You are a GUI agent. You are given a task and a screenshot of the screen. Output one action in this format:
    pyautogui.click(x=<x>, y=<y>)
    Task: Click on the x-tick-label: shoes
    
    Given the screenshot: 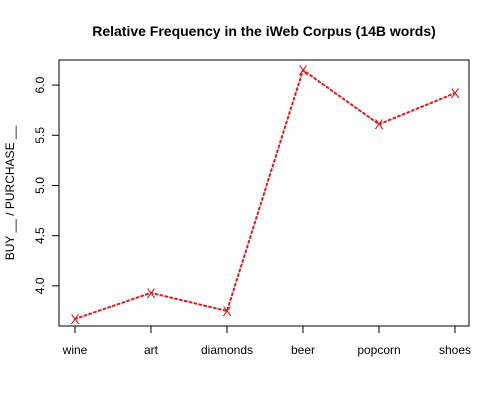 What is the action you would take?
    pyautogui.click(x=455, y=350)
    